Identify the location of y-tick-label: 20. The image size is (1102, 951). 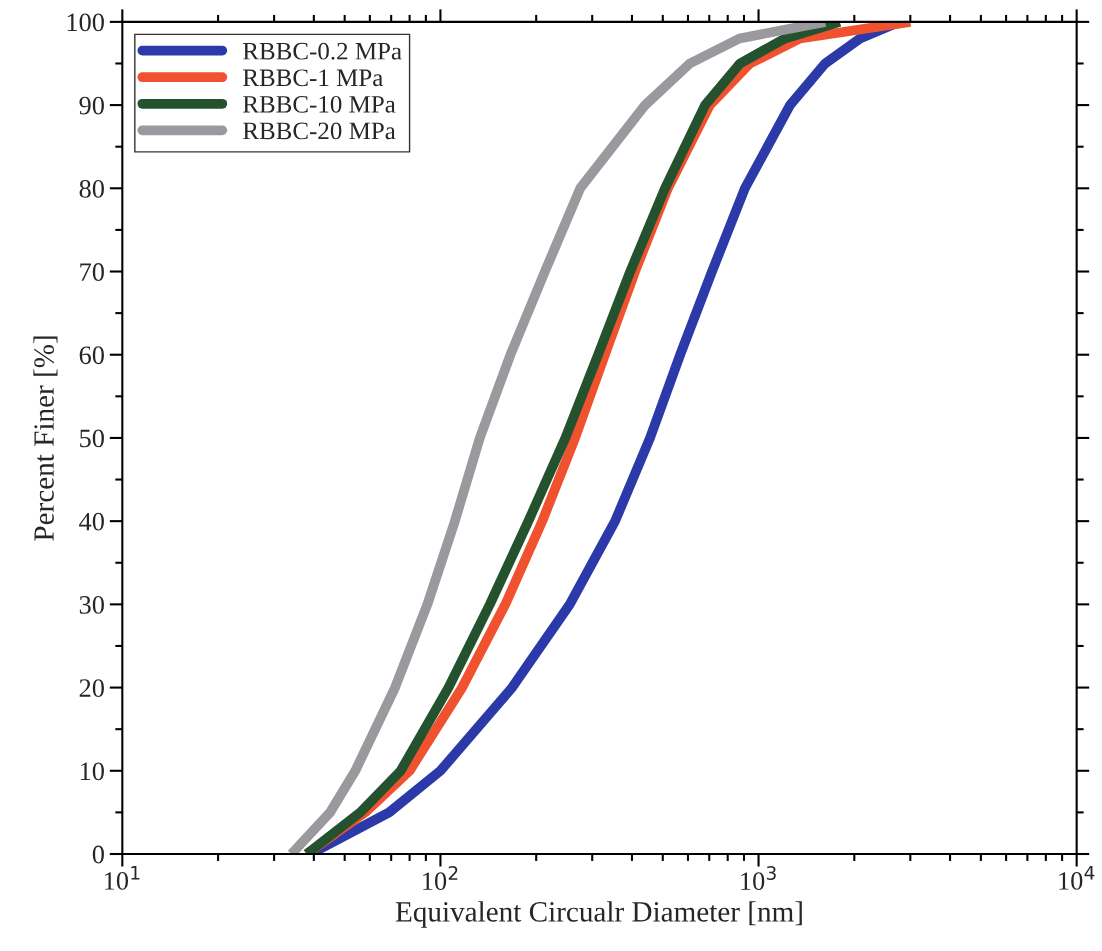
(91, 688).